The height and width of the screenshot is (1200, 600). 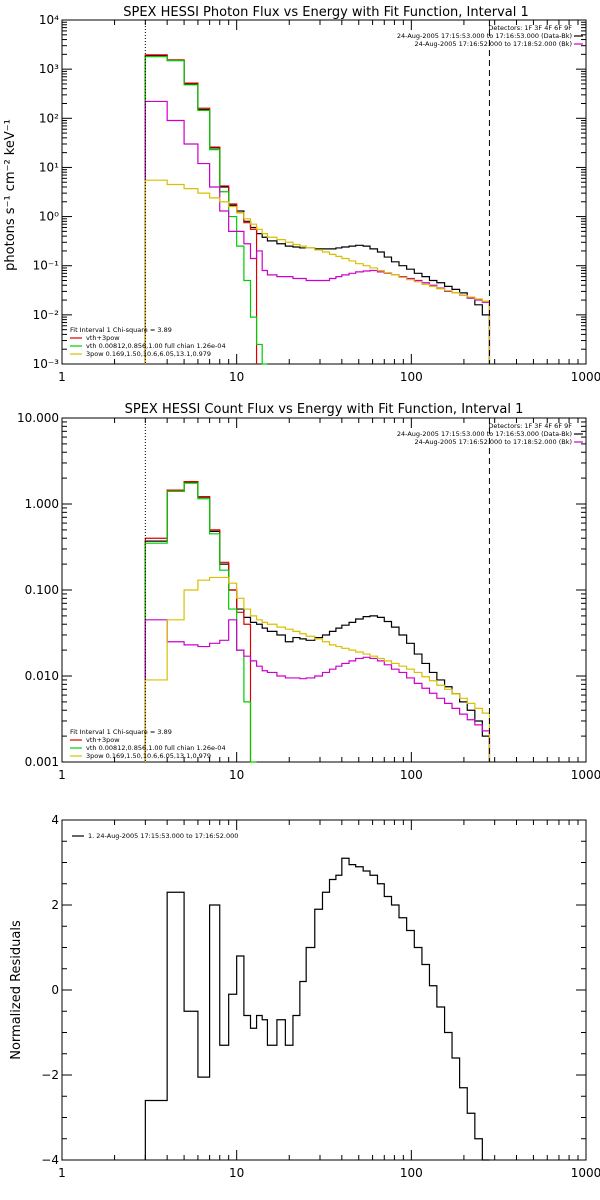 I want to click on y-tick-label: 10⁻³, so click(x=46, y=364).